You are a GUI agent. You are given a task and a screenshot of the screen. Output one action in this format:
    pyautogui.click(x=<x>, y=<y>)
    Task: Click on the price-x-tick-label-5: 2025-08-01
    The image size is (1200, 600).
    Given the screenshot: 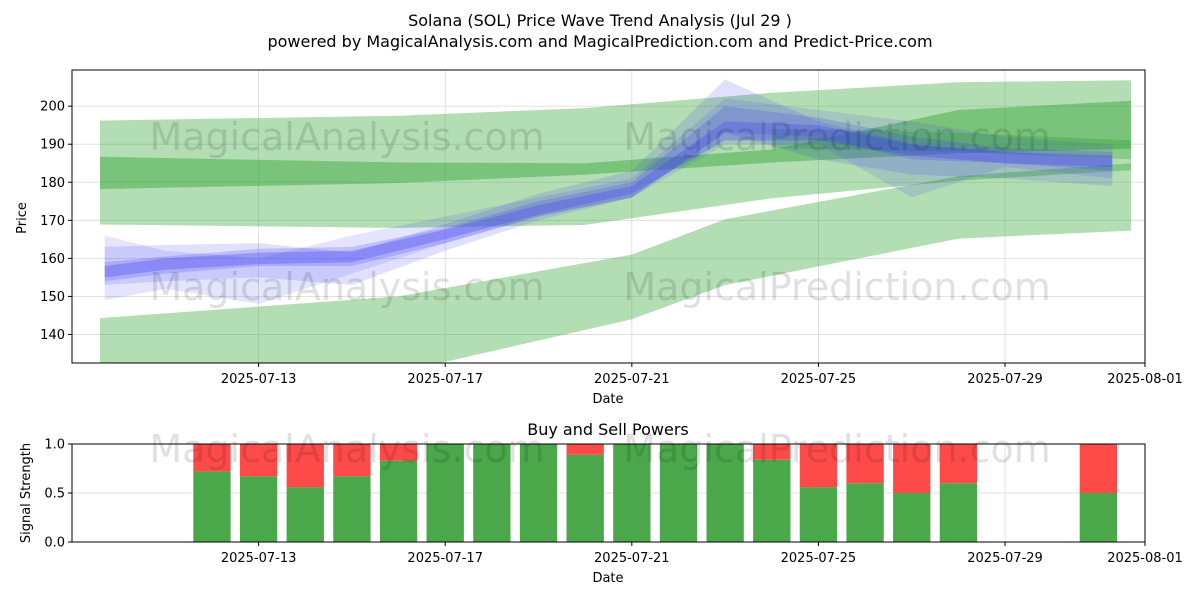 What is the action you would take?
    pyautogui.click(x=1145, y=379)
    